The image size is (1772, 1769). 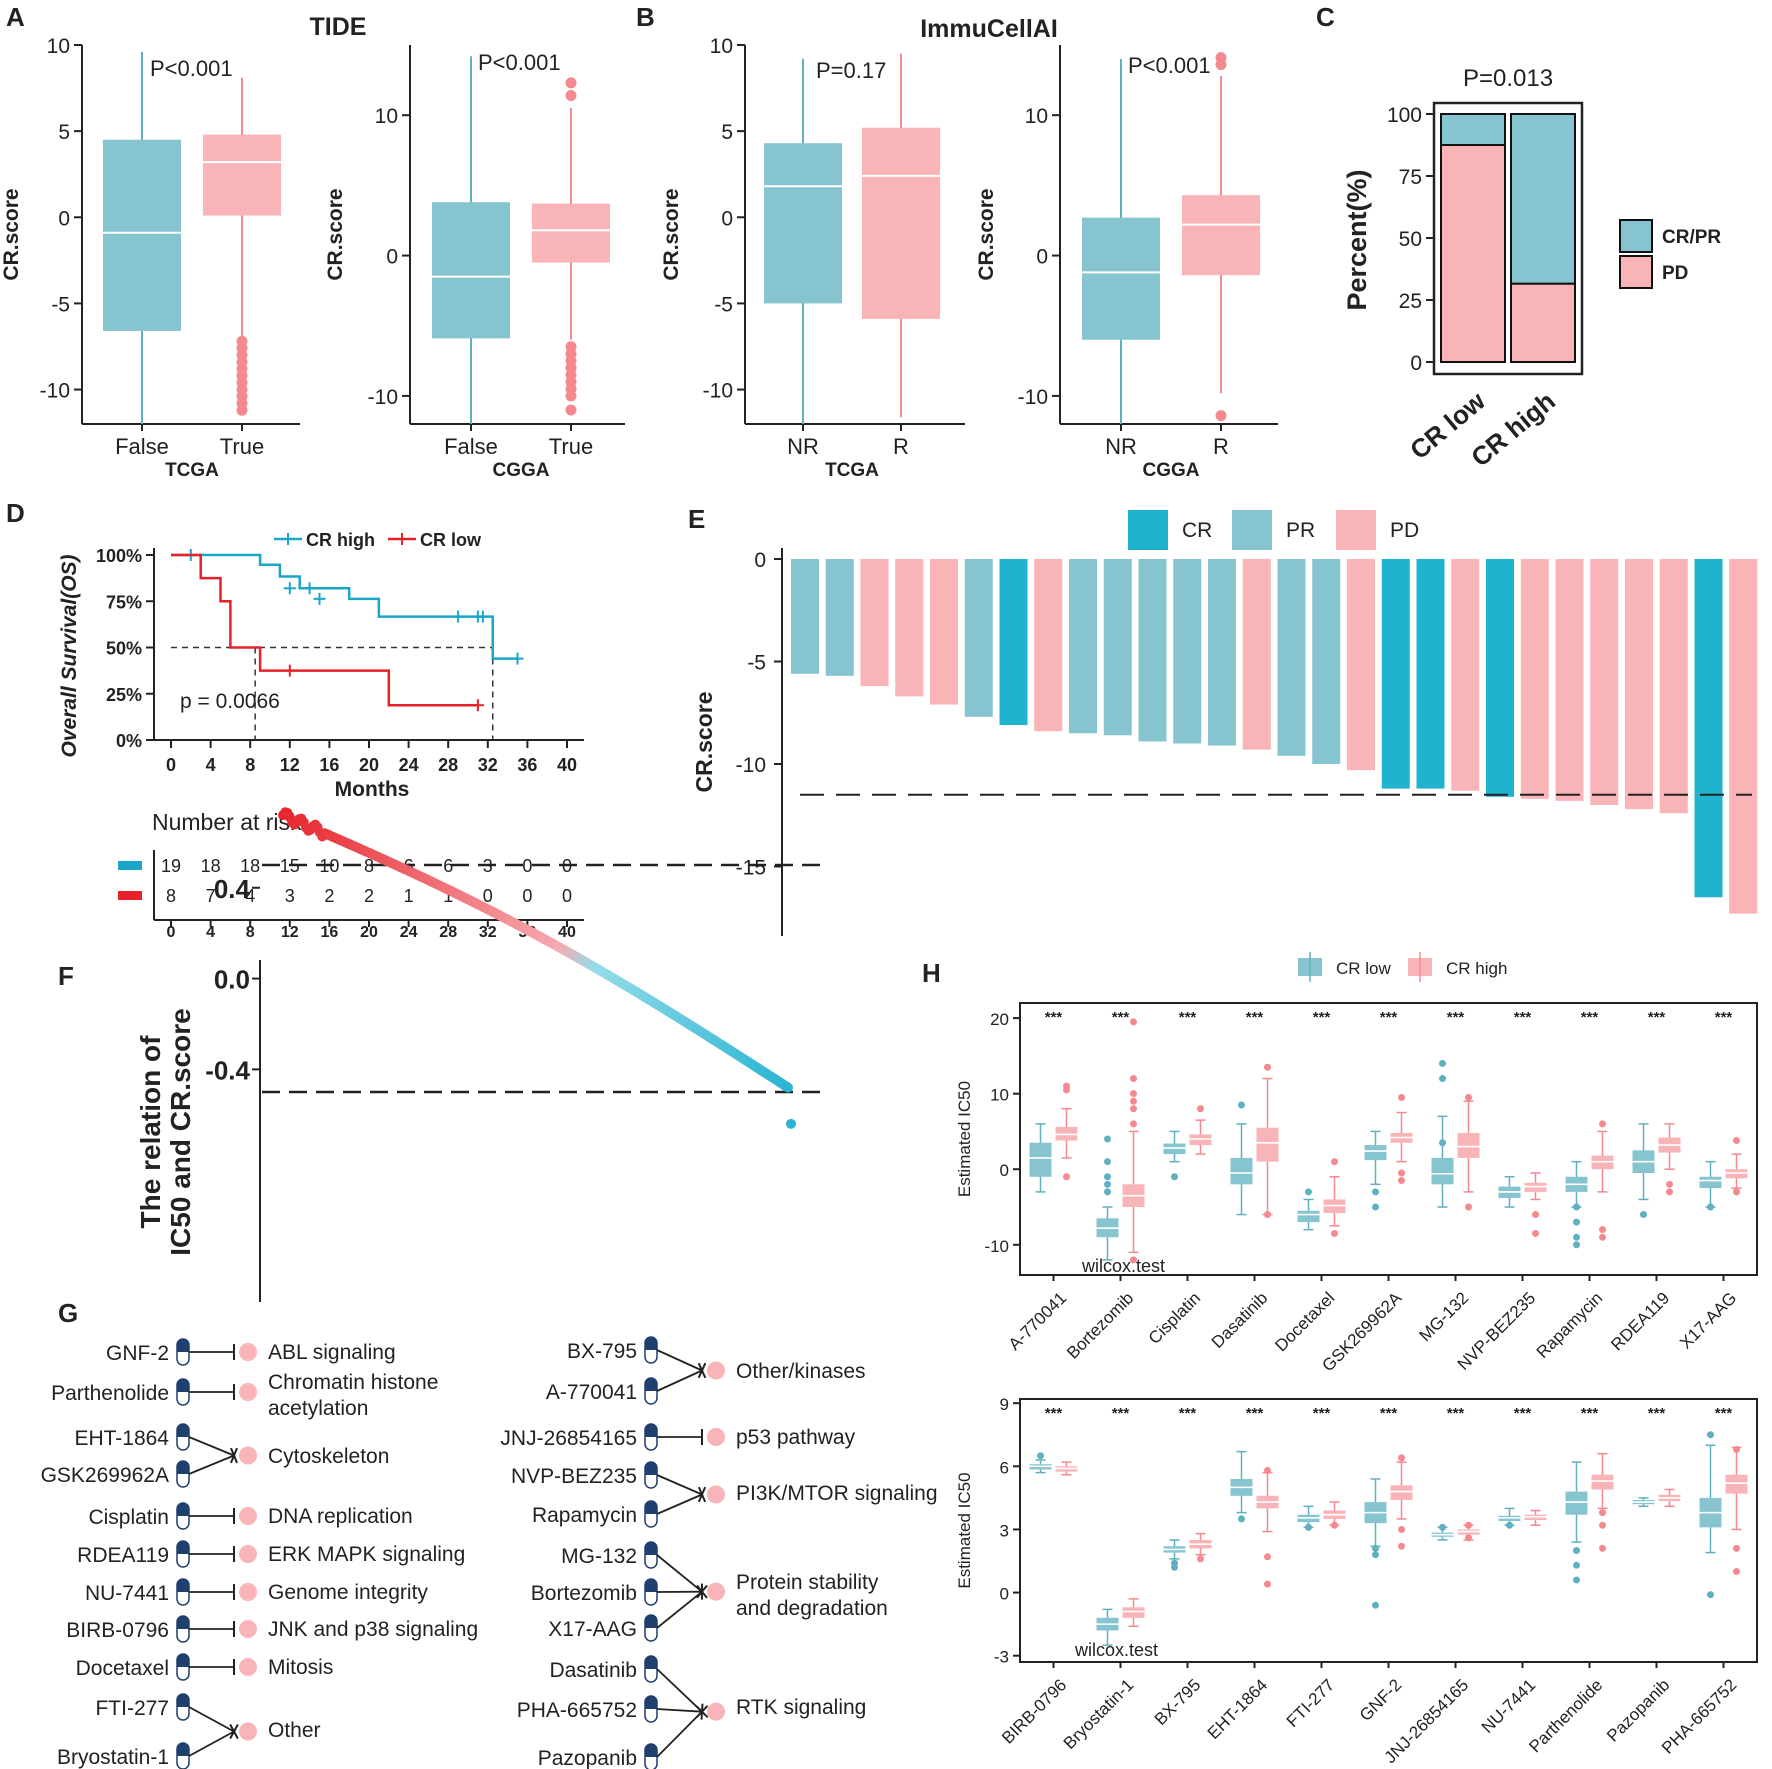 What do you see at coordinates (1004, 1530) in the screenshot?
I see `y-tick-label: 3` at bounding box center [1004, 1530].